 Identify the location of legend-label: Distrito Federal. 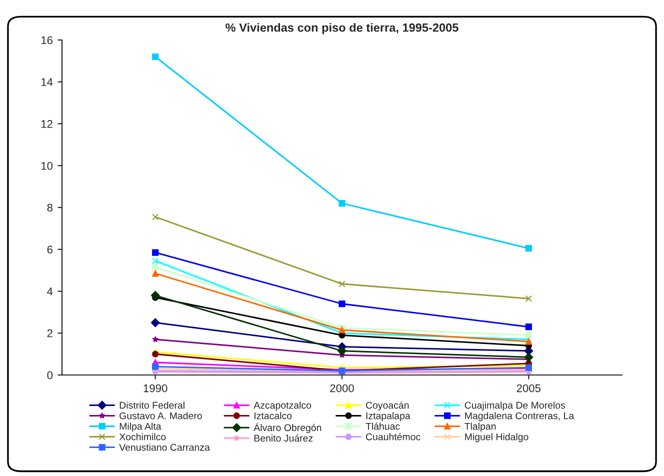
(152, 405).